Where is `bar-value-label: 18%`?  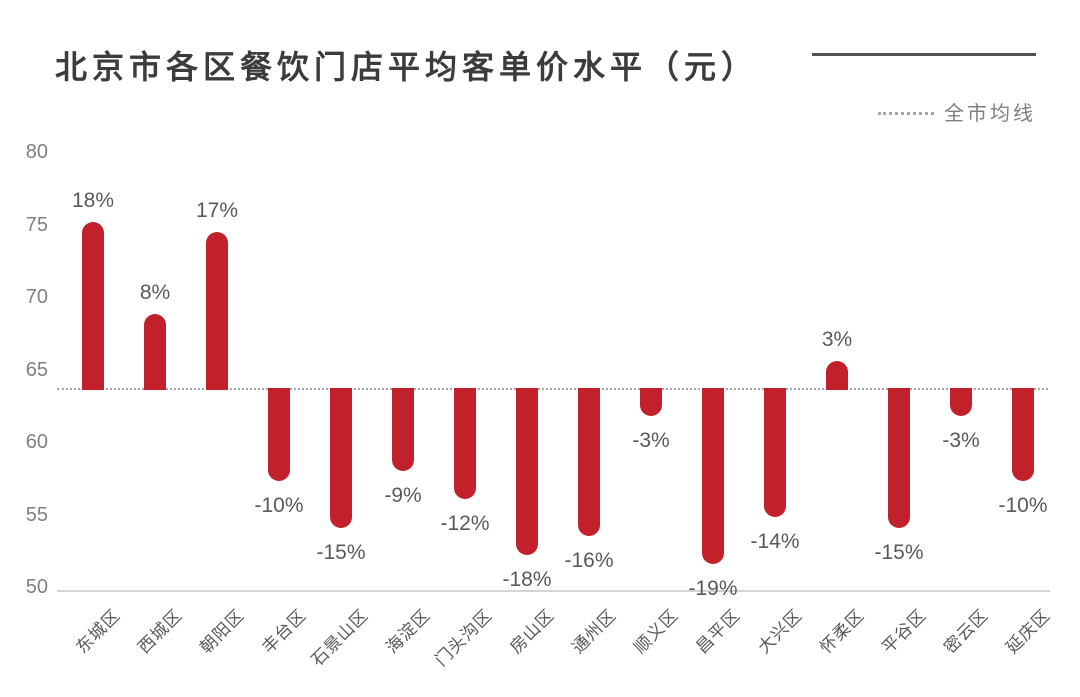 bar-value-label: 18% is located at coordinates (93, 200).